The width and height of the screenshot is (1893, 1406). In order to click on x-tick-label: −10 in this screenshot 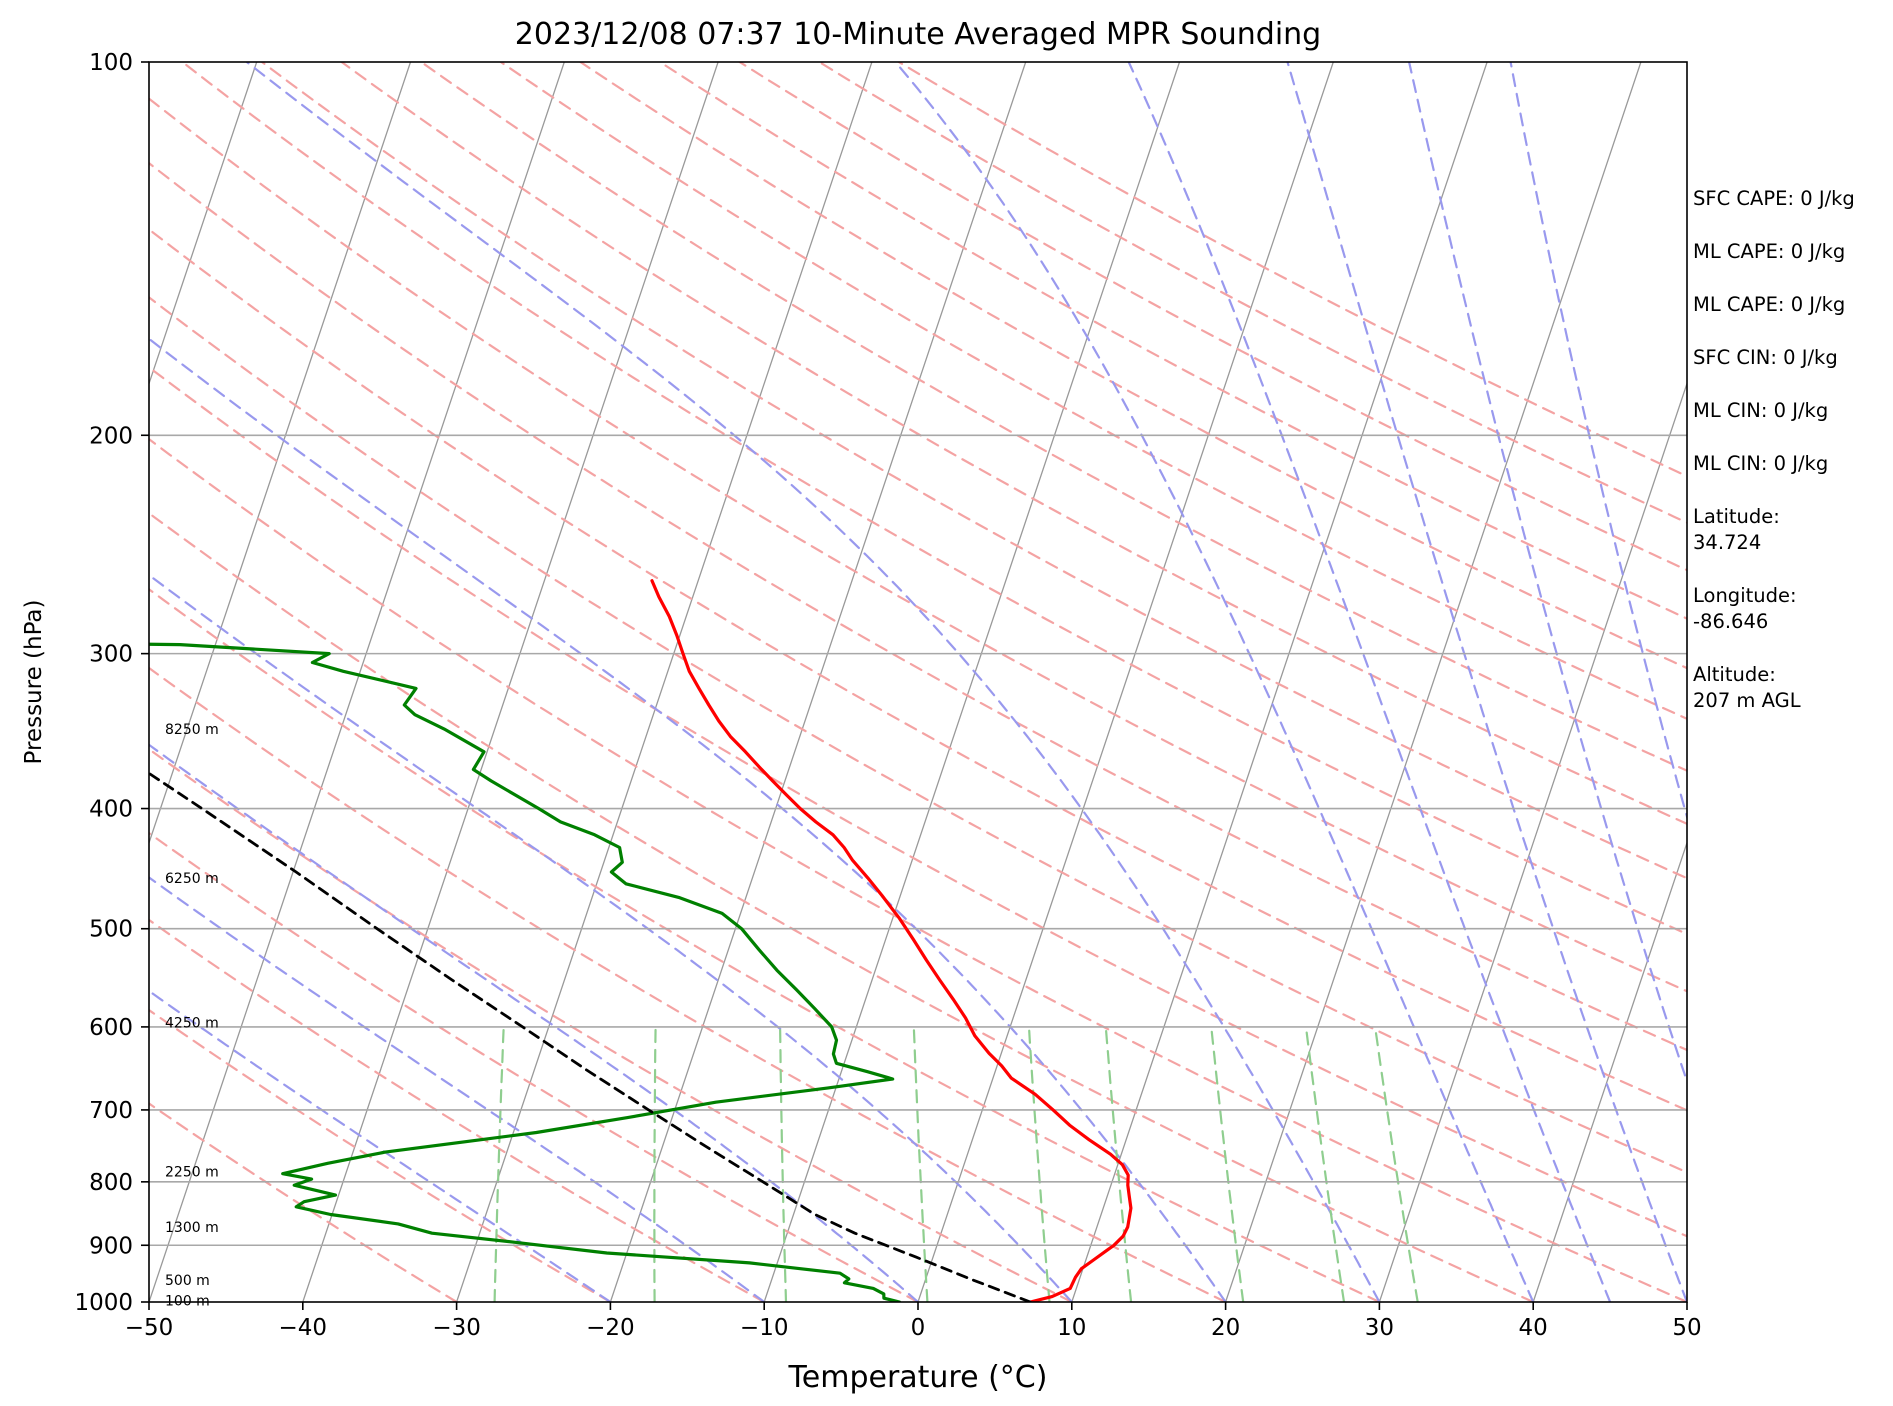, I will do `click(764, 1328)`.